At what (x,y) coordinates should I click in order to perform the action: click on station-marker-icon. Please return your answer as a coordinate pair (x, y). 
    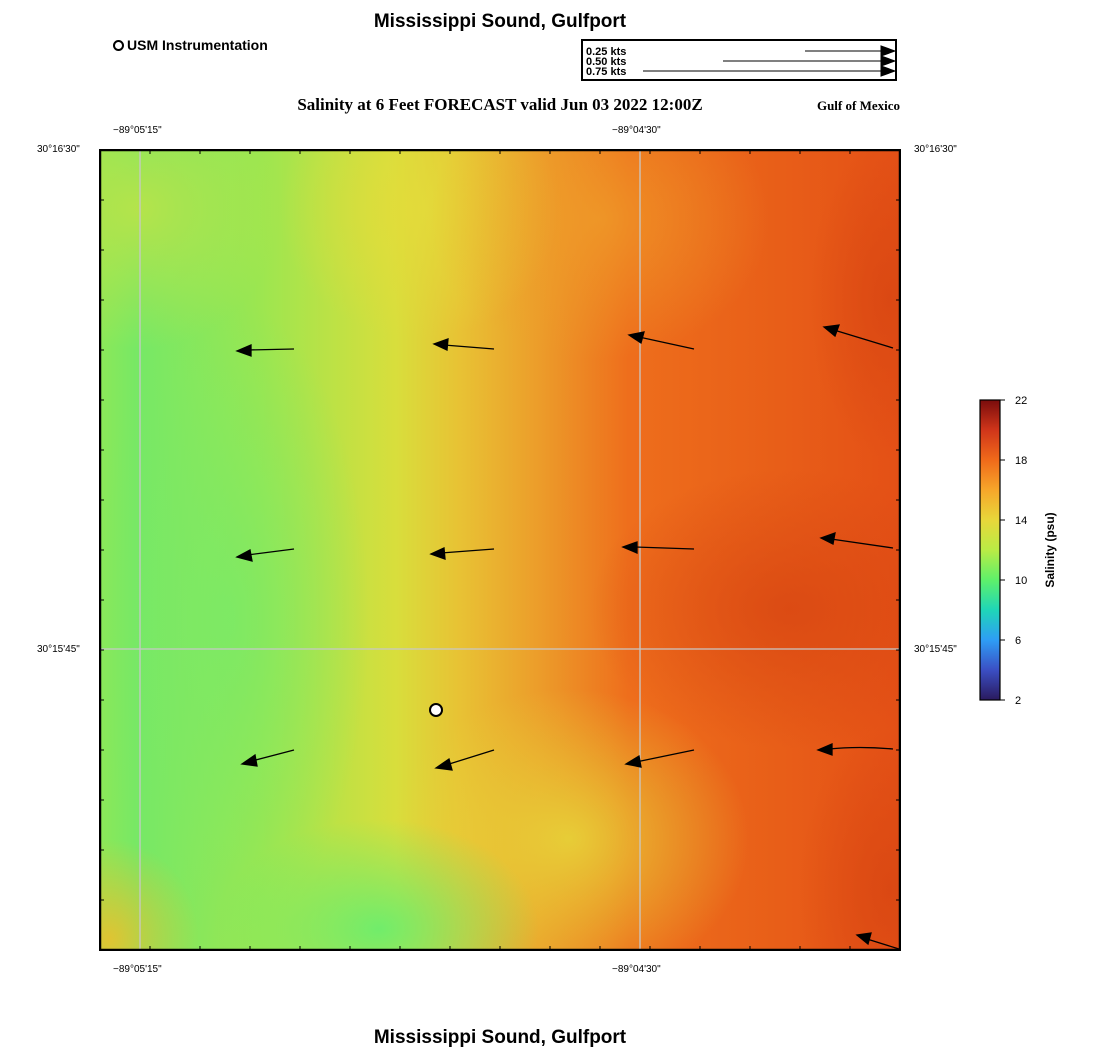
    Looking at the image, I should click on (118, 45).